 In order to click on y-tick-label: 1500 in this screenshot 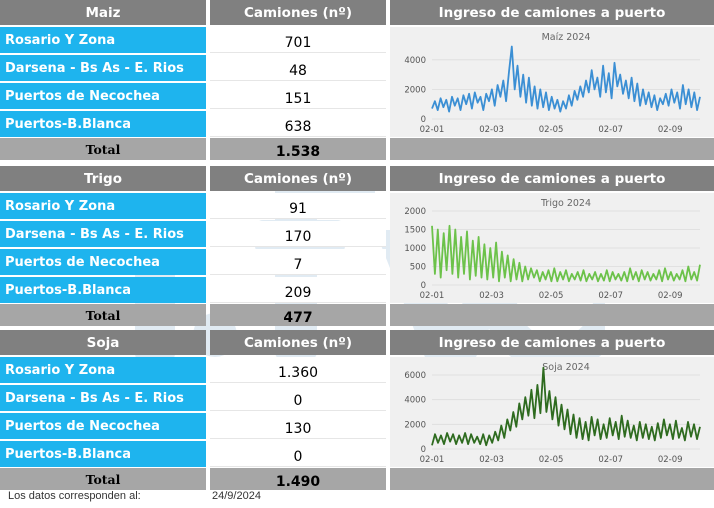, I will do `click(415, 231)`.